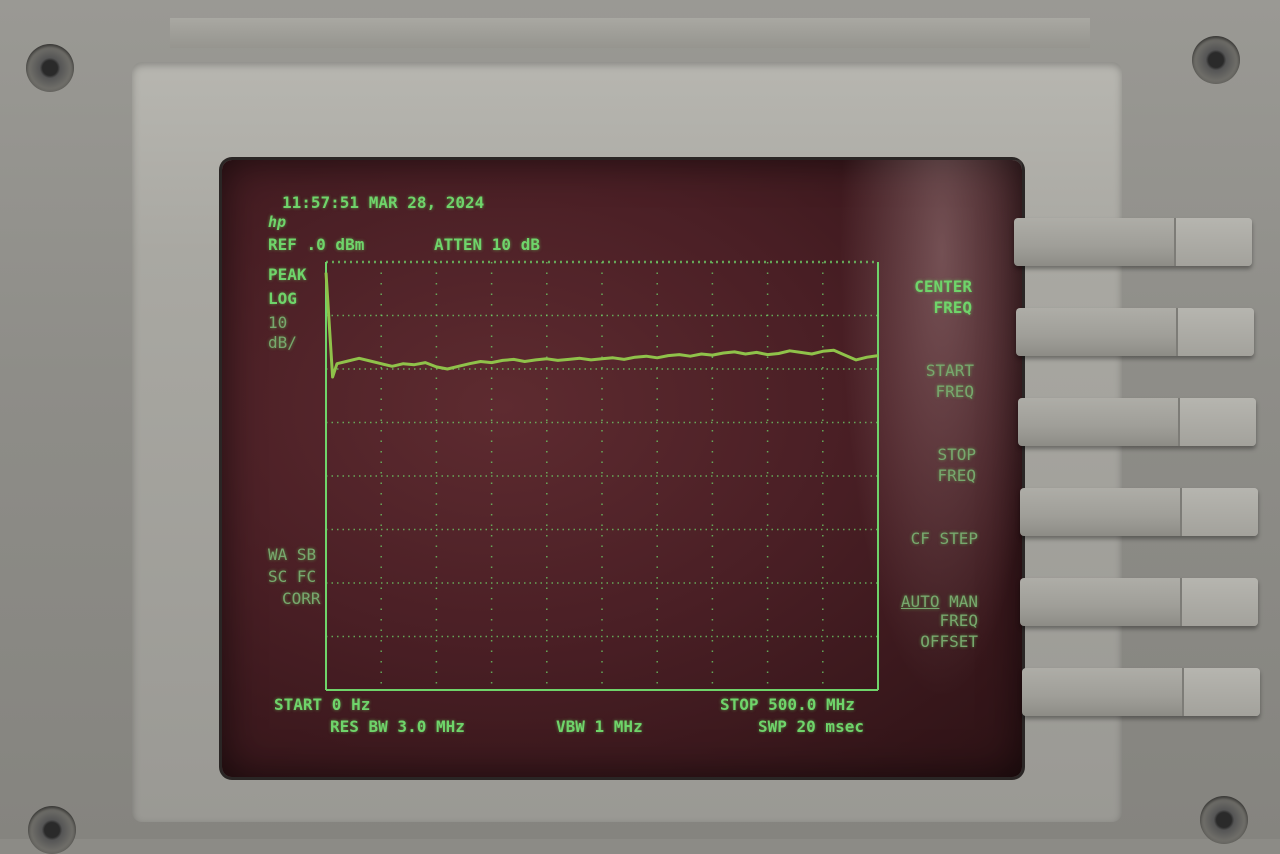 Image resolution: width=1280 pixels, height=854 pixels. I want to click on scale-type: LOG, so click(282, 298).